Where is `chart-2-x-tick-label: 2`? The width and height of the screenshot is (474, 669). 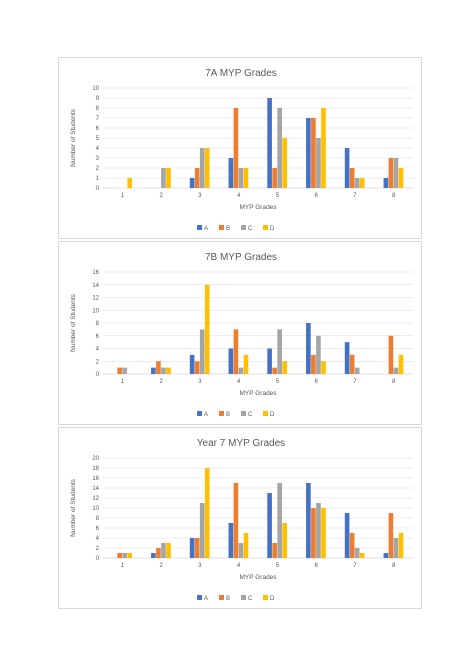
chart-2-x-tick-label: 2 is located at coordinates (161, 566).